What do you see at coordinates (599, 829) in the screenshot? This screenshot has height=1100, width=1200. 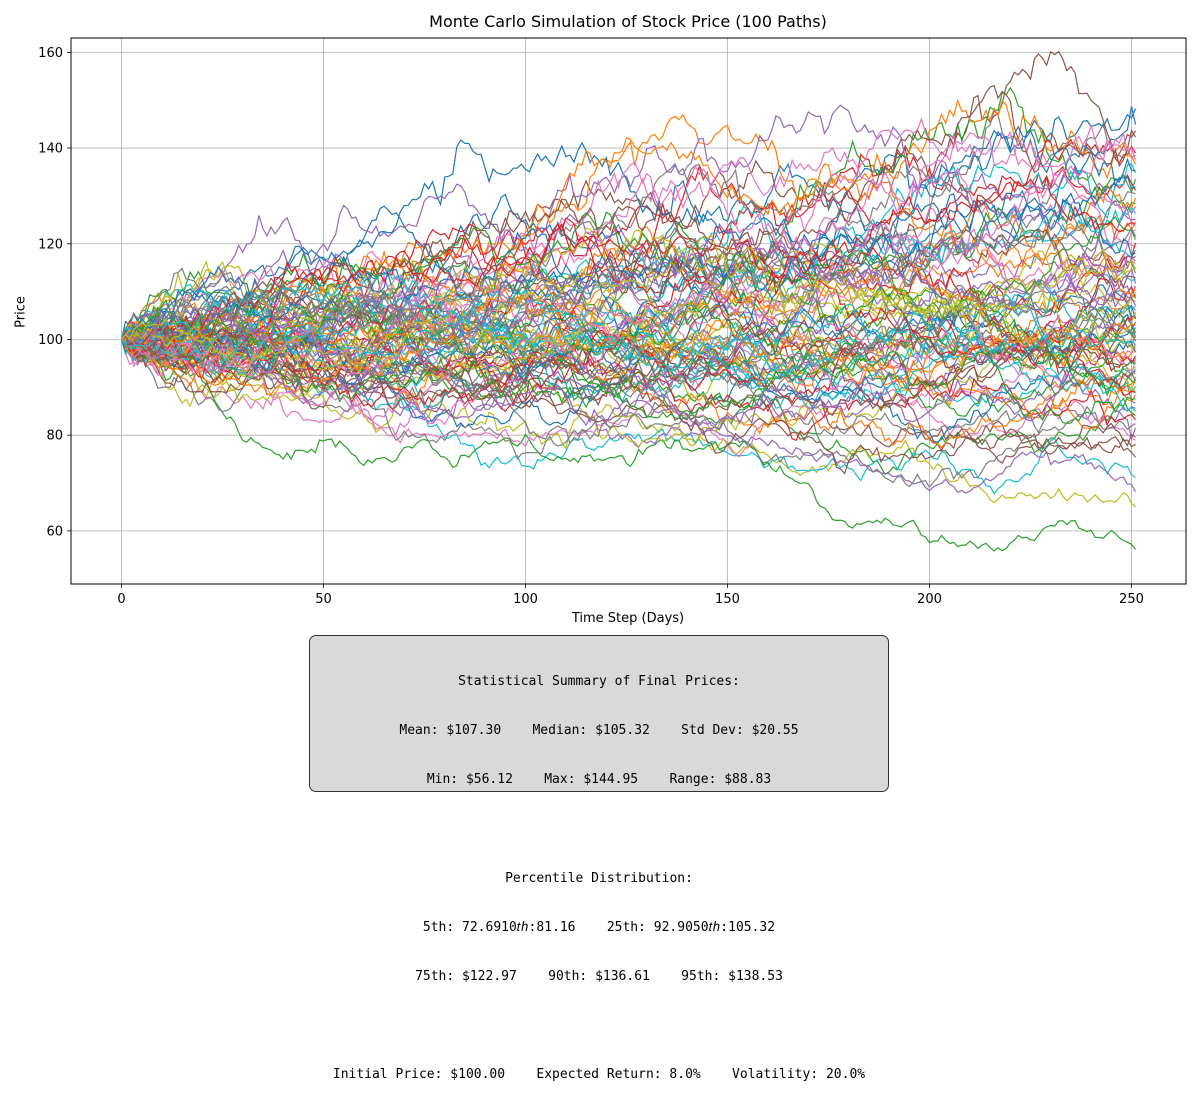 I see `summary-spacer` at bounding box center [599, 829].